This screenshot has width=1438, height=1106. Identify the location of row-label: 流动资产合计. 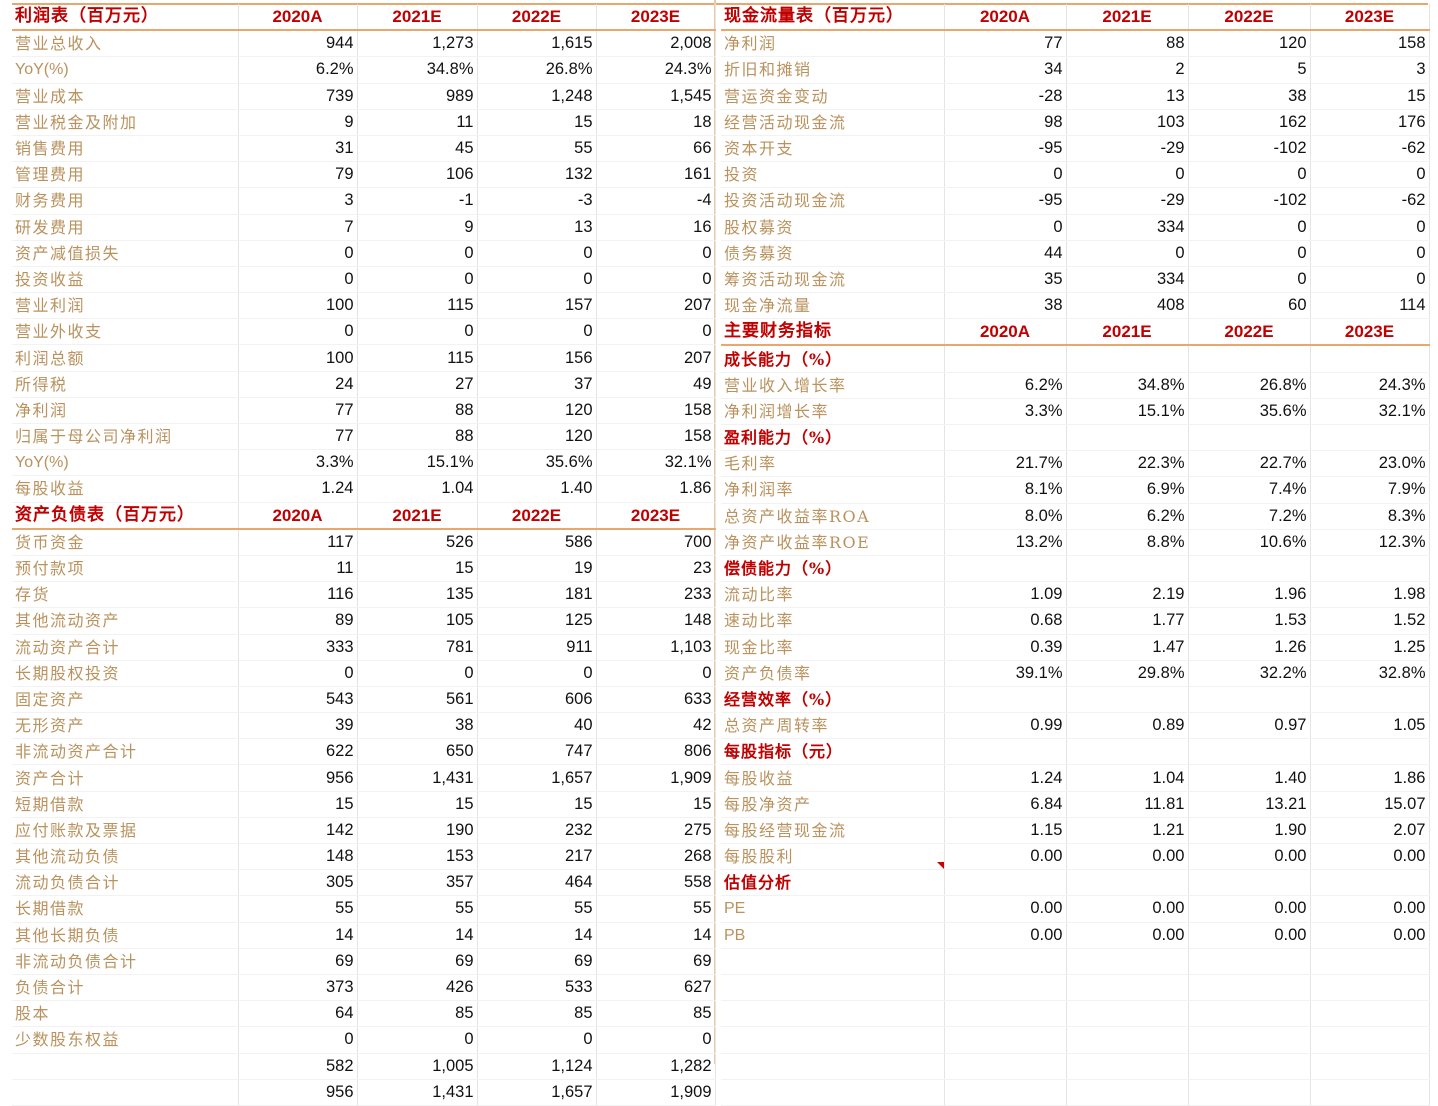
(125, 647).